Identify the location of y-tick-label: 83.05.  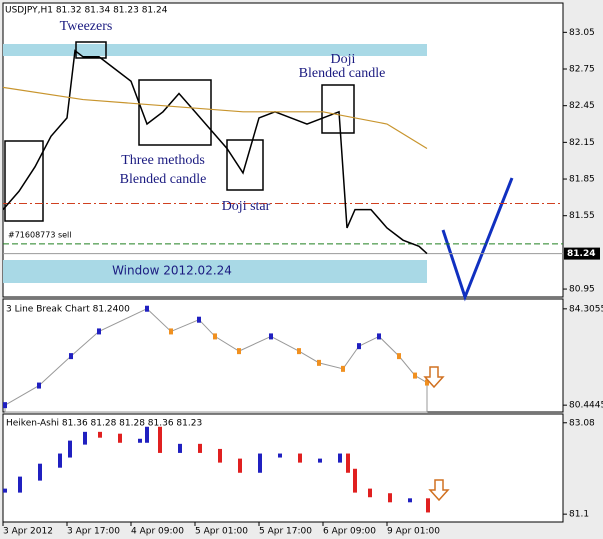
(582, 33).